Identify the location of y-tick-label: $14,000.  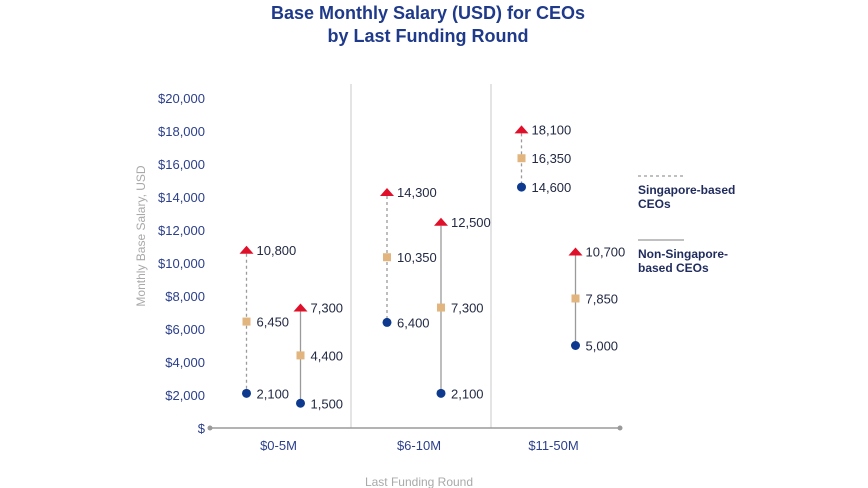
(181, 197).